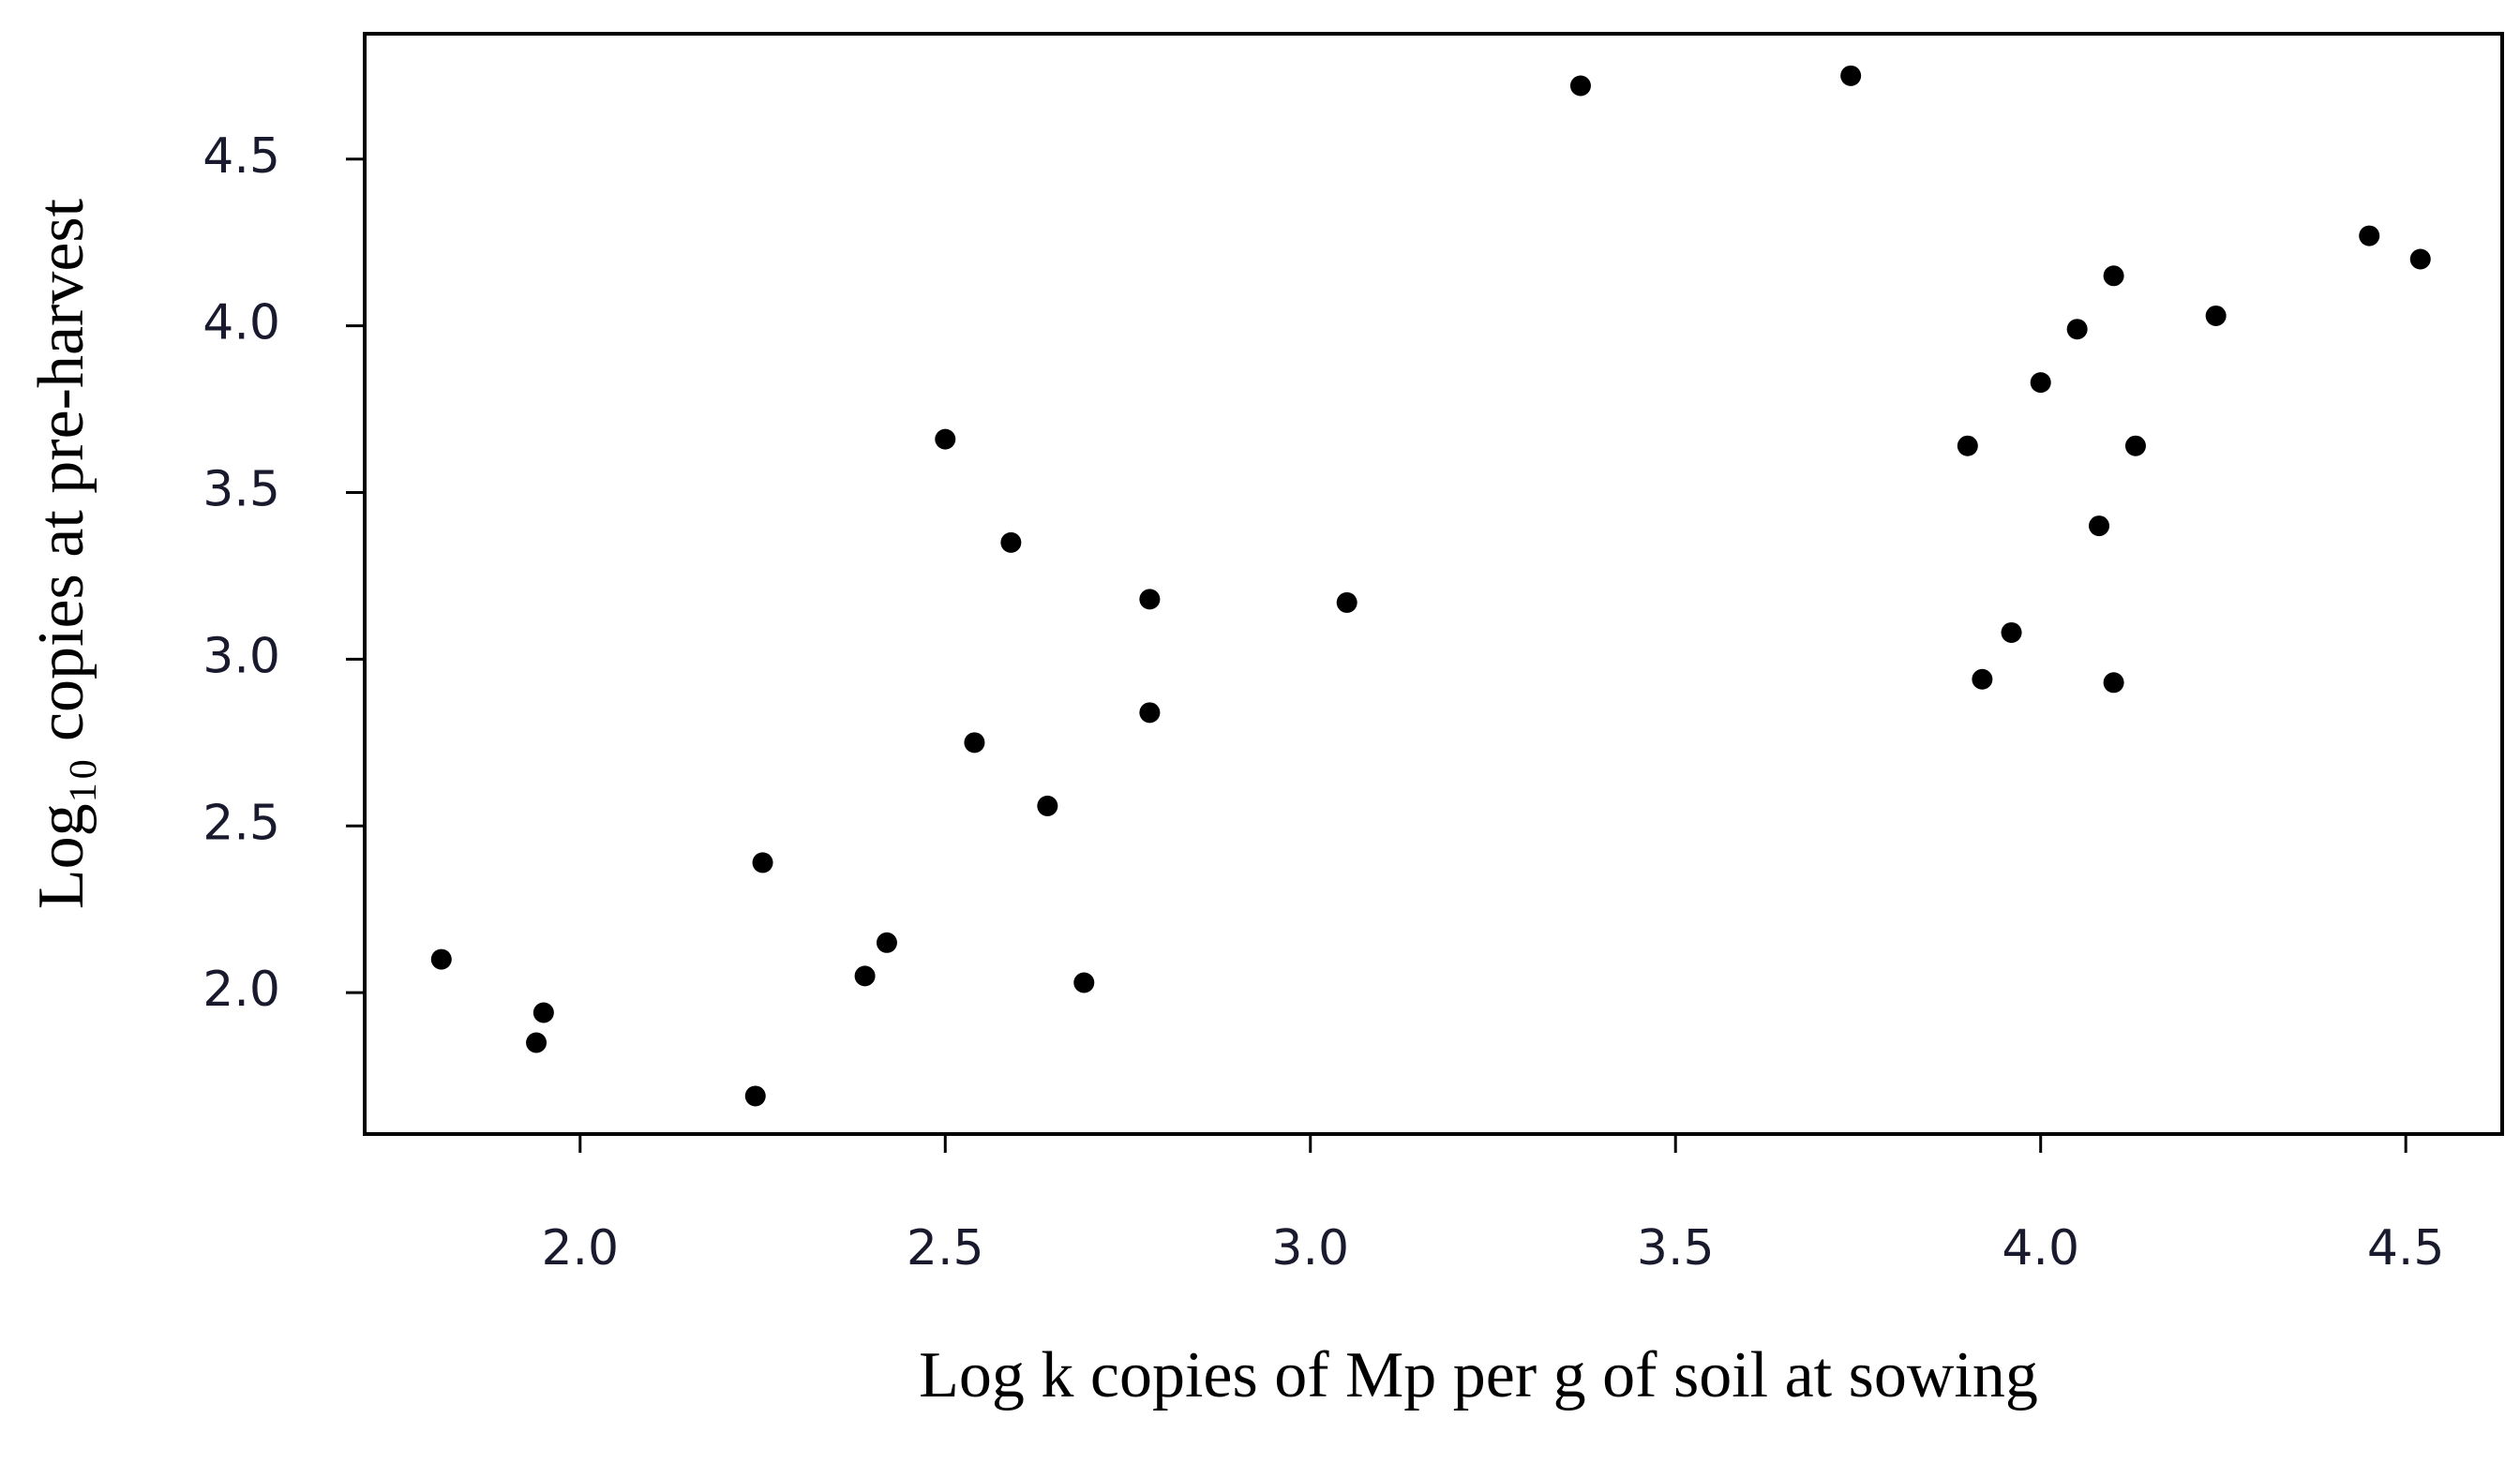 The width and height of the screenshot is (2520, 1463). I want to click on y-tick-label: 2.0, so click(241, 990).